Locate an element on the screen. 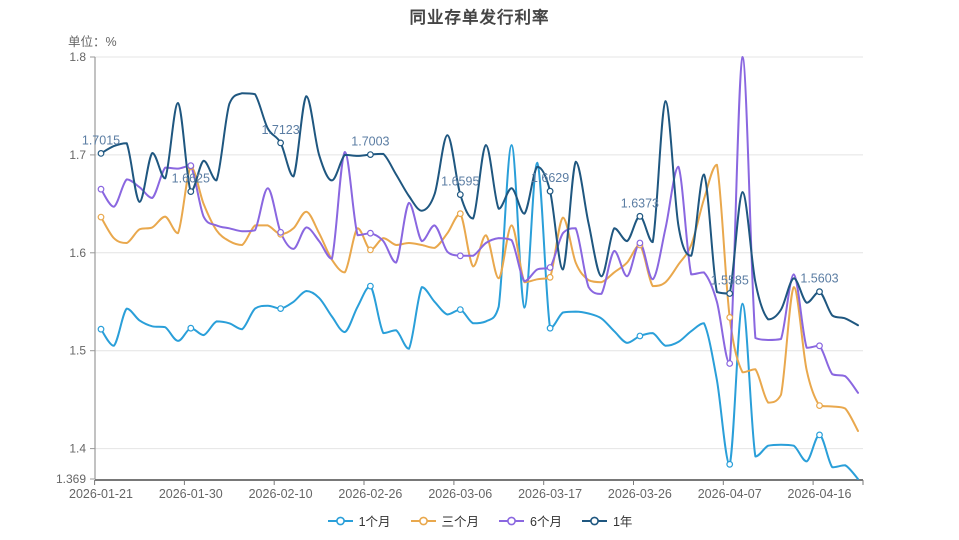 This screenshot has width=959, height=540. y-axis-label: 1.4 is located at coordinates (77, 449).